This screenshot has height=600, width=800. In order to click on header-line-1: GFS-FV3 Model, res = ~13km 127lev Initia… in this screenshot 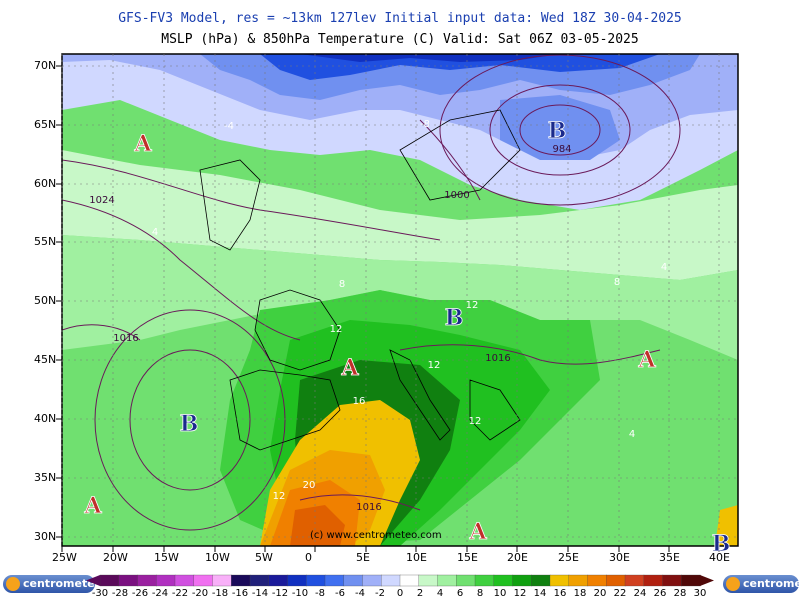, I will do `click(400, 18)`.